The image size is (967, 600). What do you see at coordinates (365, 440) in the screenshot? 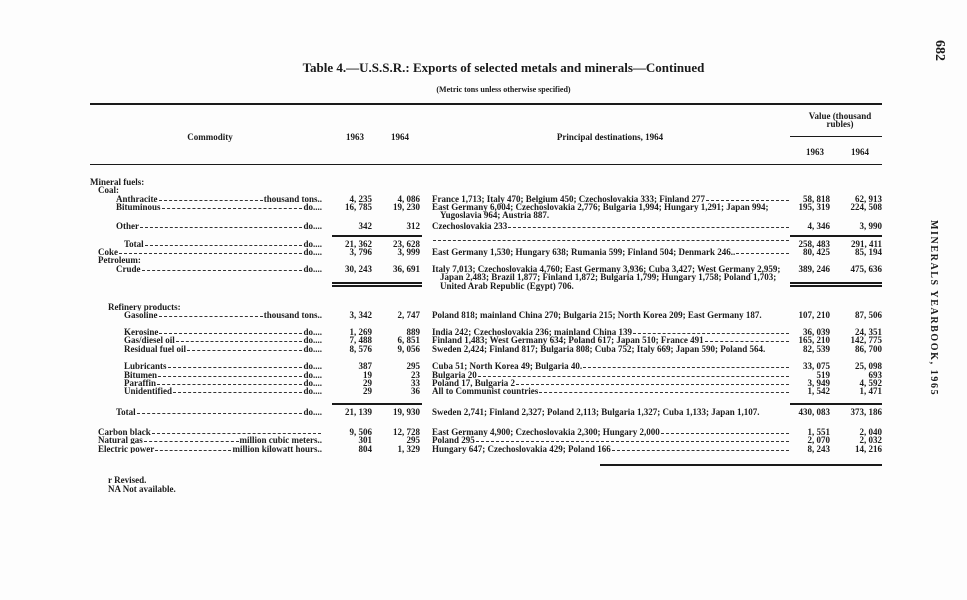
I see `quantity-1963: 301` at bounding box center [365, 440].